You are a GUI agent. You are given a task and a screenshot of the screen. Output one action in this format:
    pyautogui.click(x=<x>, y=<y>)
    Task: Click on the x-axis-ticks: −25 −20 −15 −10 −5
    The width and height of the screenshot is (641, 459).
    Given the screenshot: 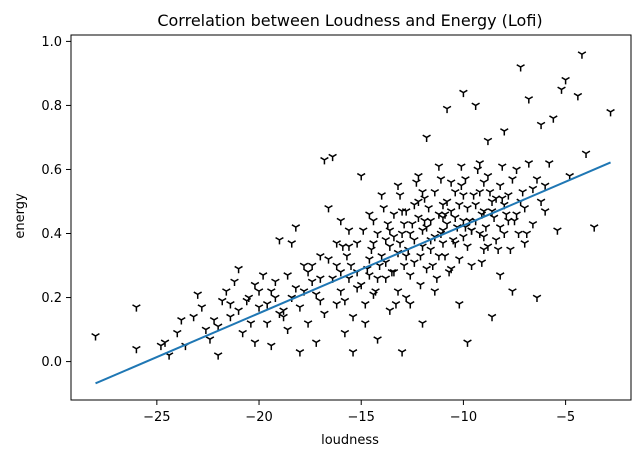 What is the action you would take?
    pyautogui.click(x=359, y=412)
    